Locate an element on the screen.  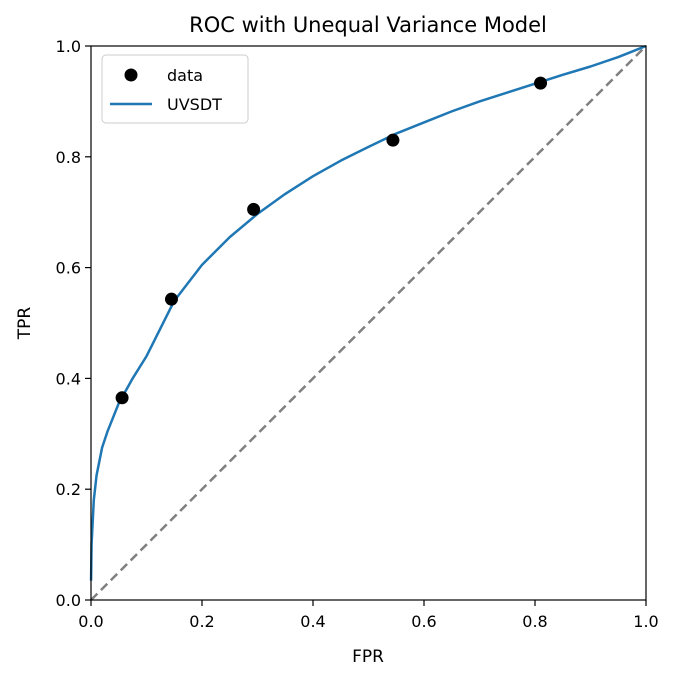
y-tick-label-3: 0.6 is located at coordinates (68, 268).